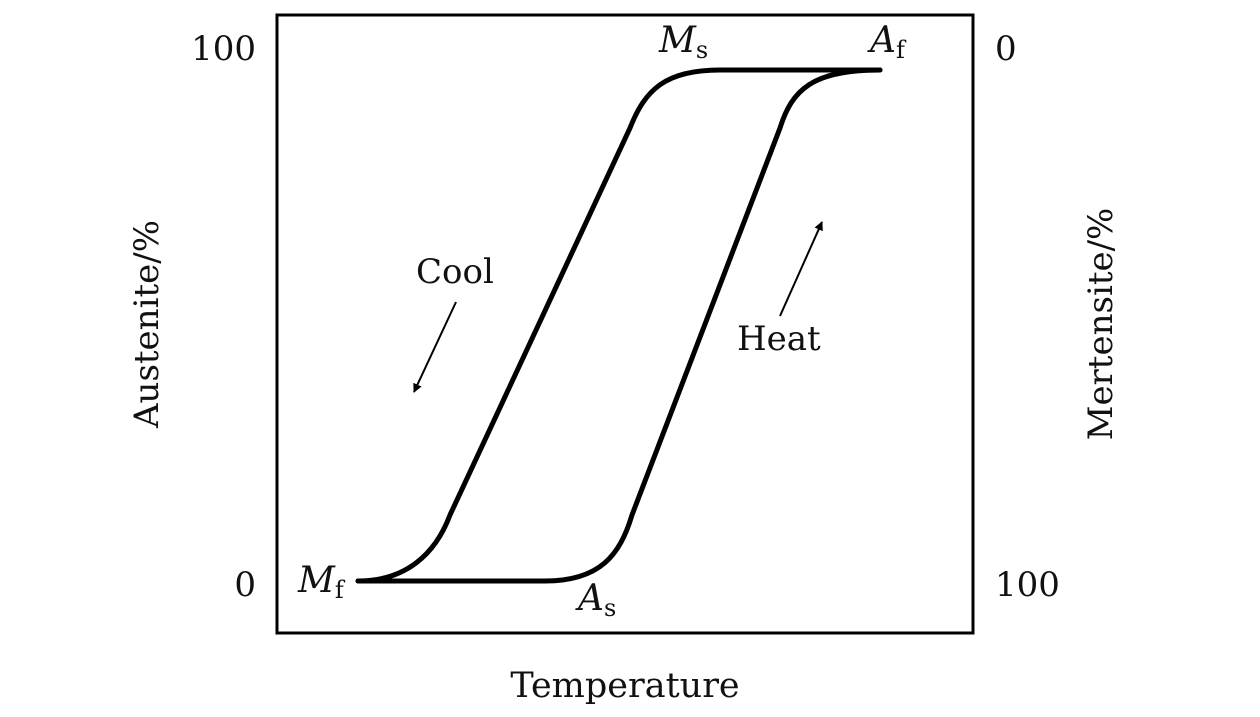 Image resolution: width=1260 pixels, height=717 pixels. Describe the element at coordinates (589, 598) in the screenshot. I see `label-as-base: A` at that location.